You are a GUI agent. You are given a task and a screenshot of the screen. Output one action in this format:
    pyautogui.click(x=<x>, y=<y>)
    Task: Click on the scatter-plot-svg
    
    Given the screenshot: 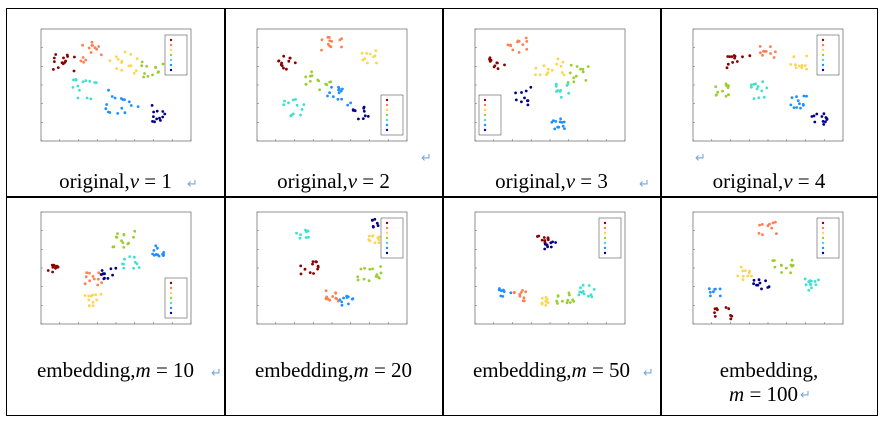 What is the action you would take?
    pyautogui.click(x=768, y=85)
    